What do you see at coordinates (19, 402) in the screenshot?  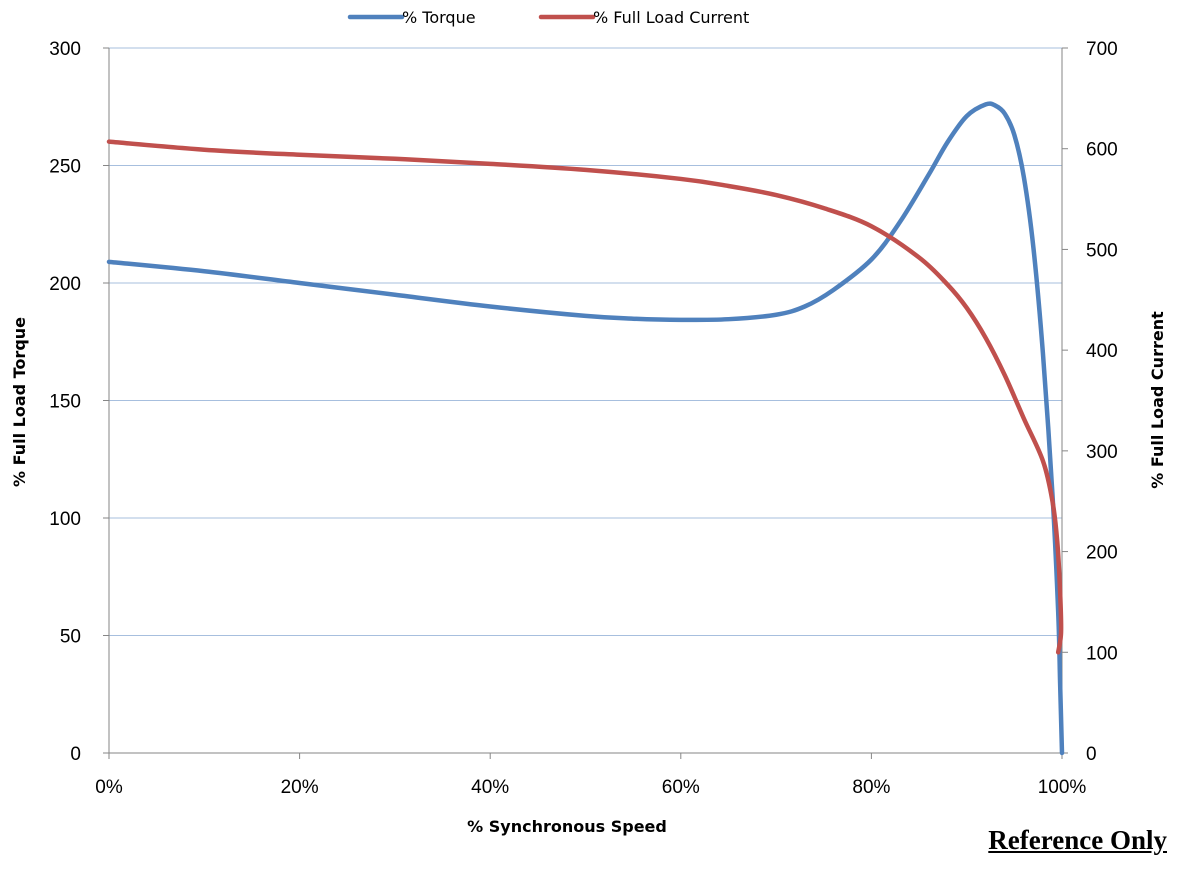 I see `y-axis-left-title: % Full Load Torque` at bounding box center [19, 402].